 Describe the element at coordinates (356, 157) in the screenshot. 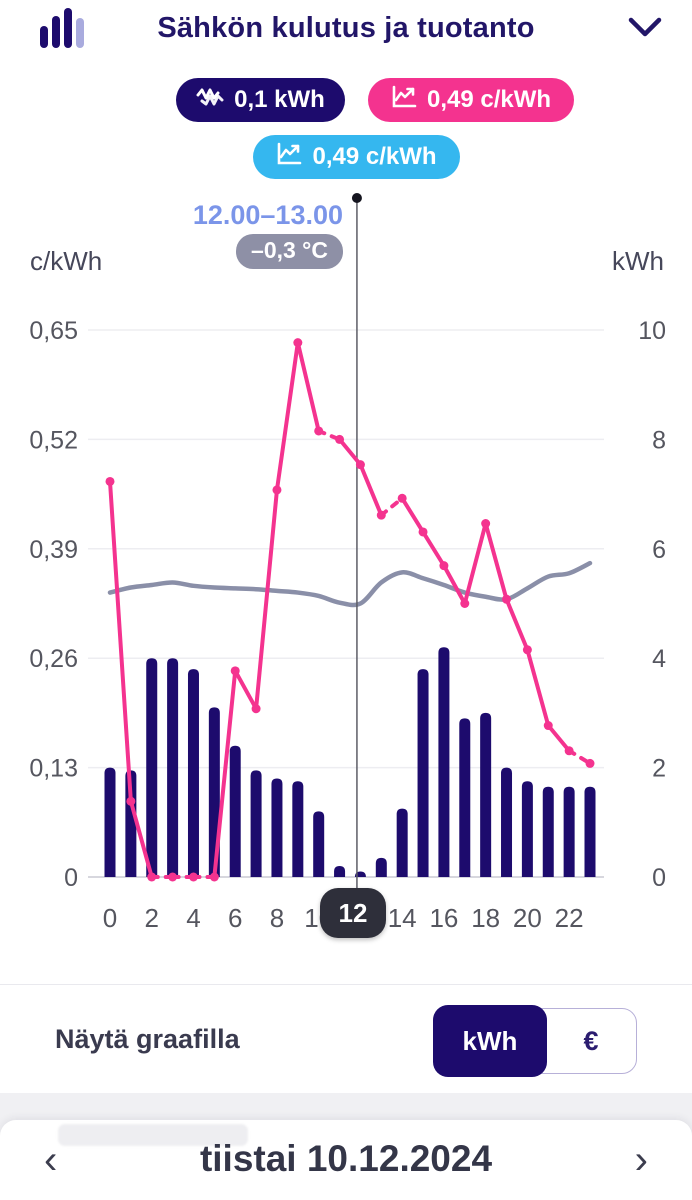

I see `avg-price-badge: 0,49 c/kWh` at that location.